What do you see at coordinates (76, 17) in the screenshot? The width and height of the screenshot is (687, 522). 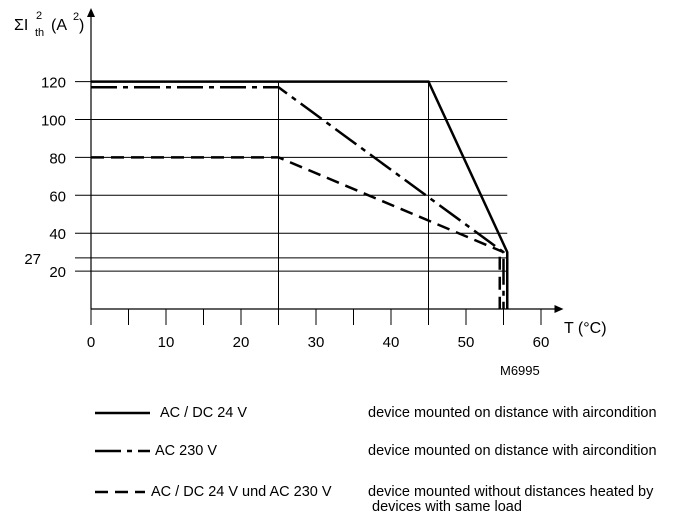 I see `y-axis-title-unit-sup: 2` at bounding box center [76, 17].